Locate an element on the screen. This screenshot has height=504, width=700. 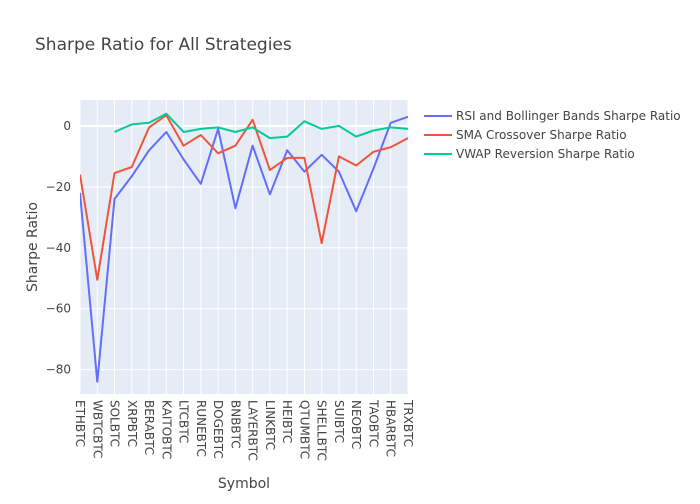
x-tick-label: LTCBTC is located at coordinates (184, 421).